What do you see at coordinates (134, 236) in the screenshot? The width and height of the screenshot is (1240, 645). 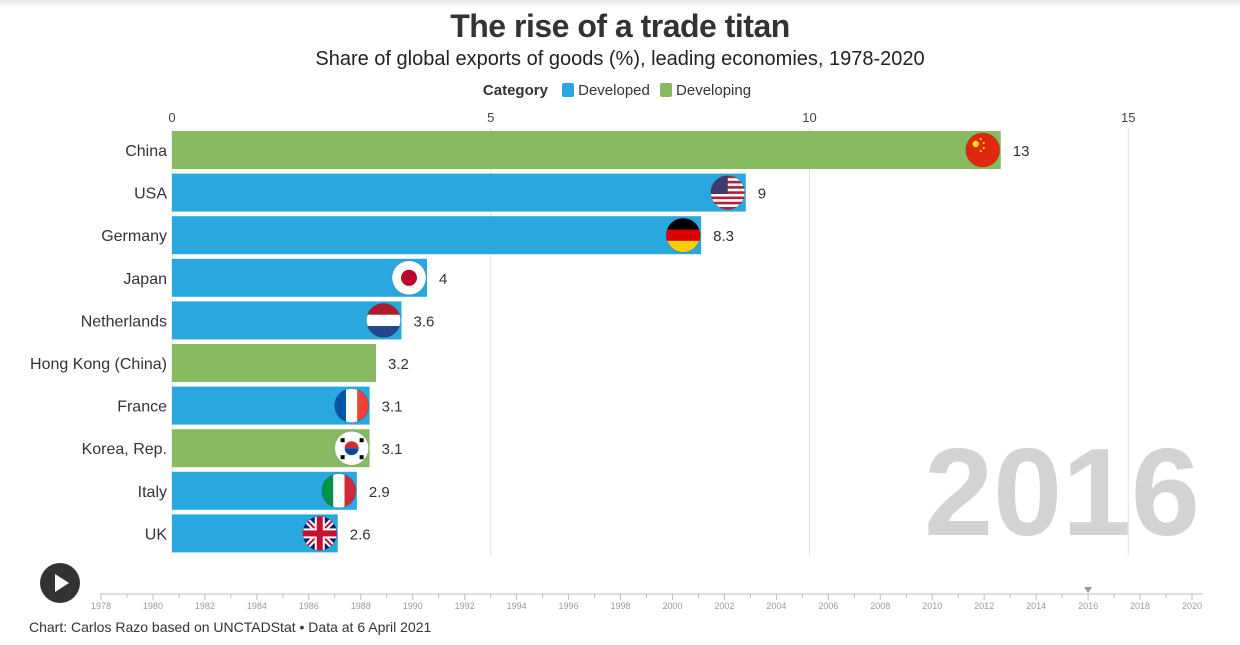 I see `category-label: Germany` at bounding box center [134, 236].